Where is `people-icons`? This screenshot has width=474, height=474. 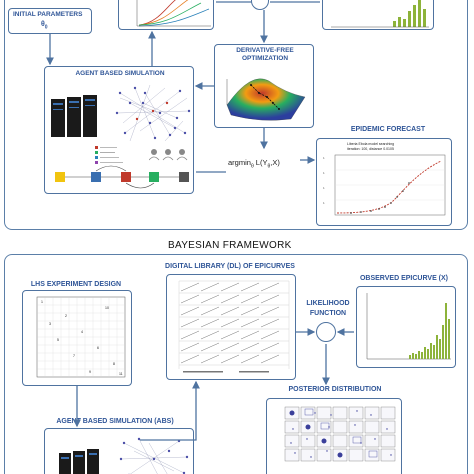 people-icons is located at coordinates (168, 155).